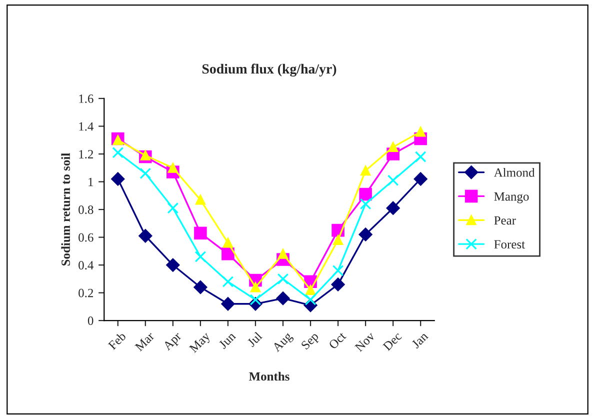 The width and height of the screenshot is (595, 419). I want to click on y-tick-label: 1.6, so click(86, 98).